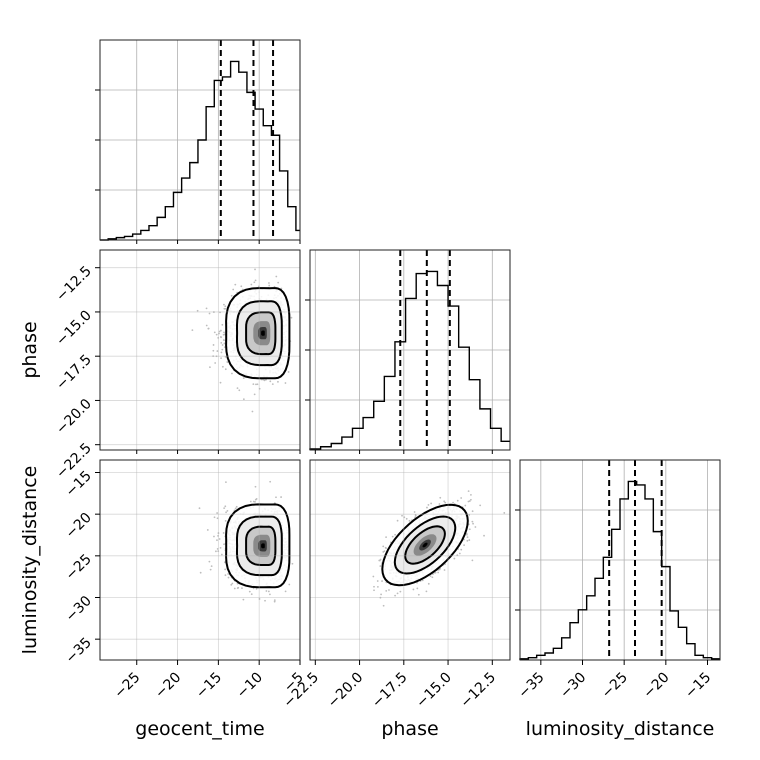 Image resolution: width=760 pixels, height=760 pixels. Describe the element at coordinates (199, 729) in the screenshot. I see `x-axis-label-geocent_time: geocent_time` at that location.